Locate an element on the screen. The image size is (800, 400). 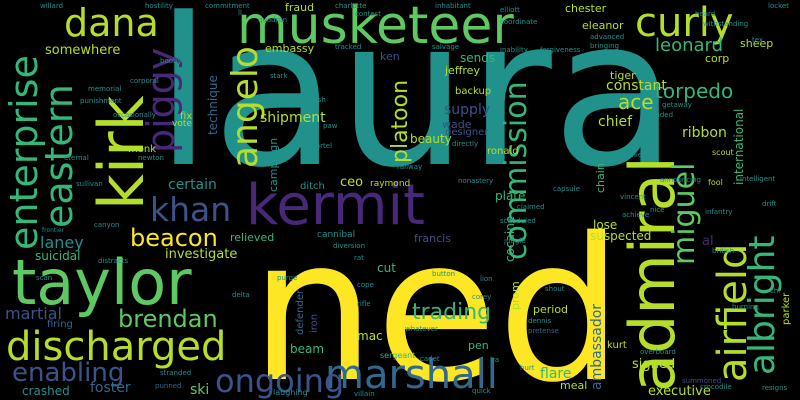
word-scout: scout is located at coordinates (723, 152).